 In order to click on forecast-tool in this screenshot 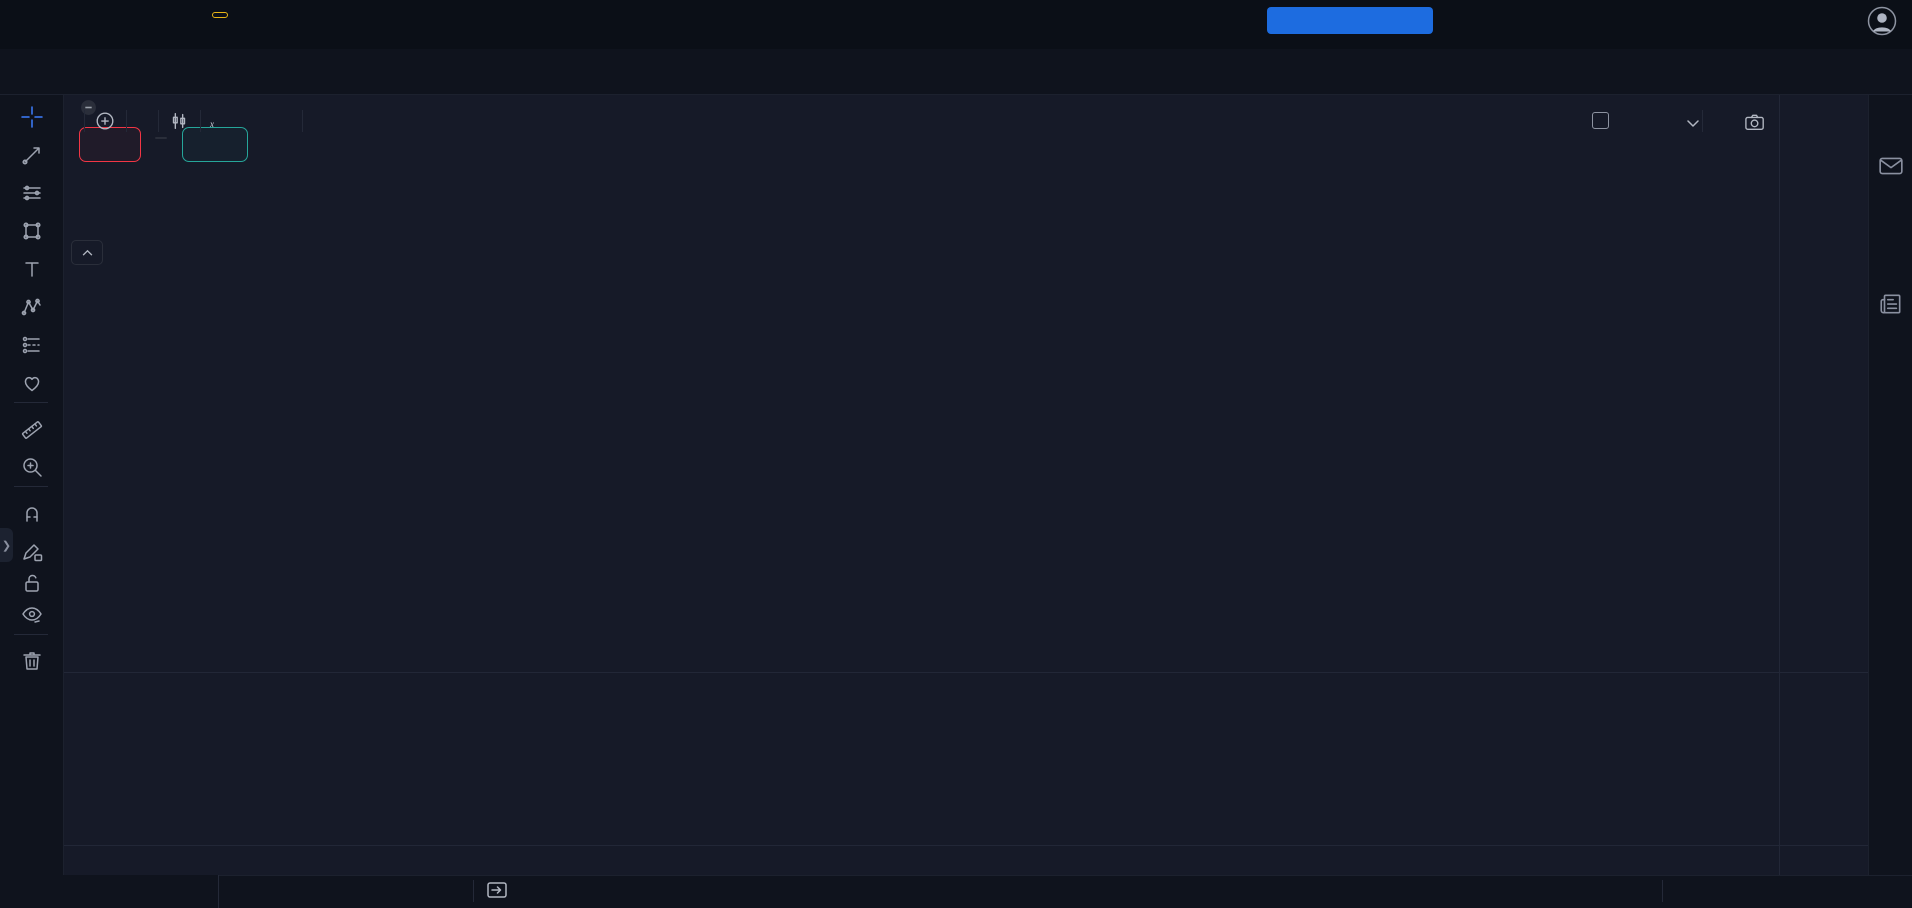, I will do `click(32, 345)`.